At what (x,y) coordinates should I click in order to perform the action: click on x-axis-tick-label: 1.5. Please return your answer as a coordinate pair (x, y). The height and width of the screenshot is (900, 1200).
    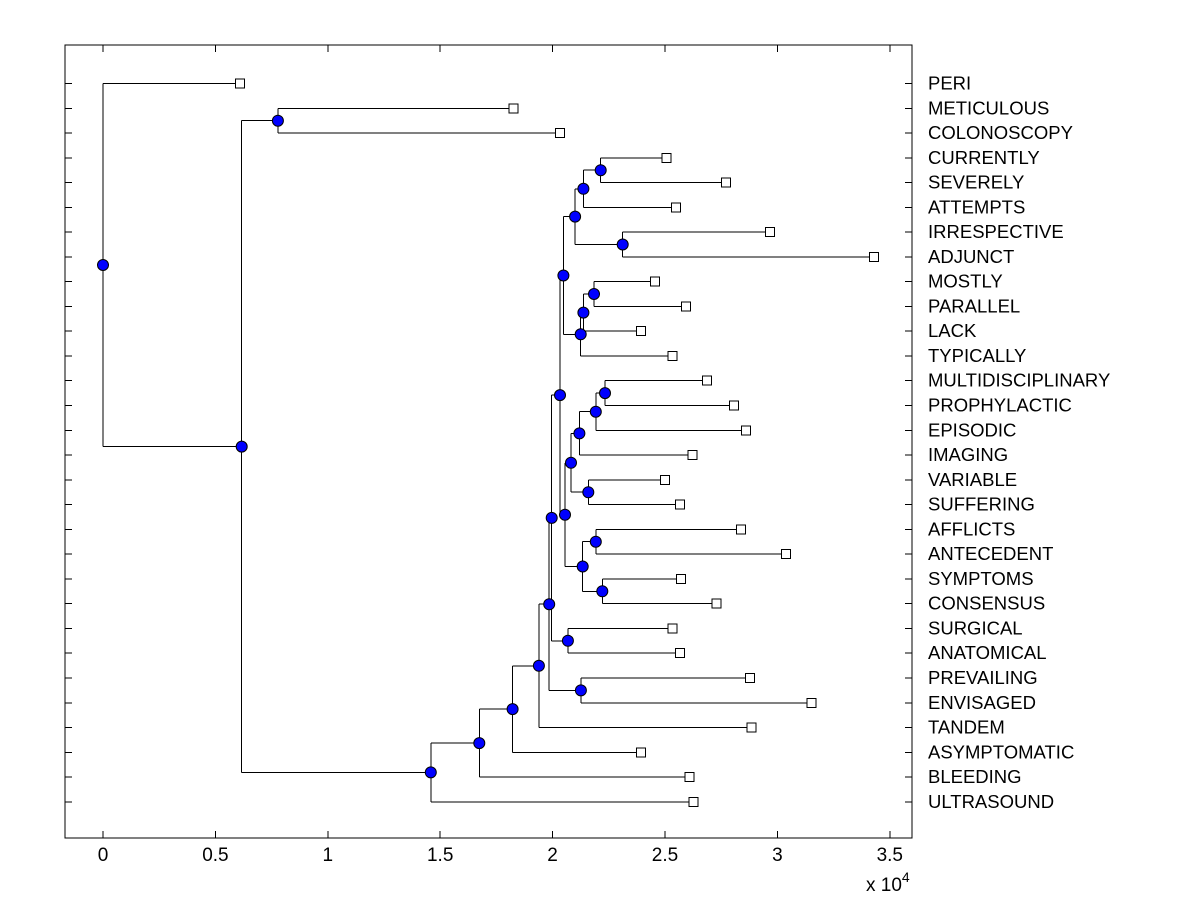
    Looking at the image, I should click on (440, 855).